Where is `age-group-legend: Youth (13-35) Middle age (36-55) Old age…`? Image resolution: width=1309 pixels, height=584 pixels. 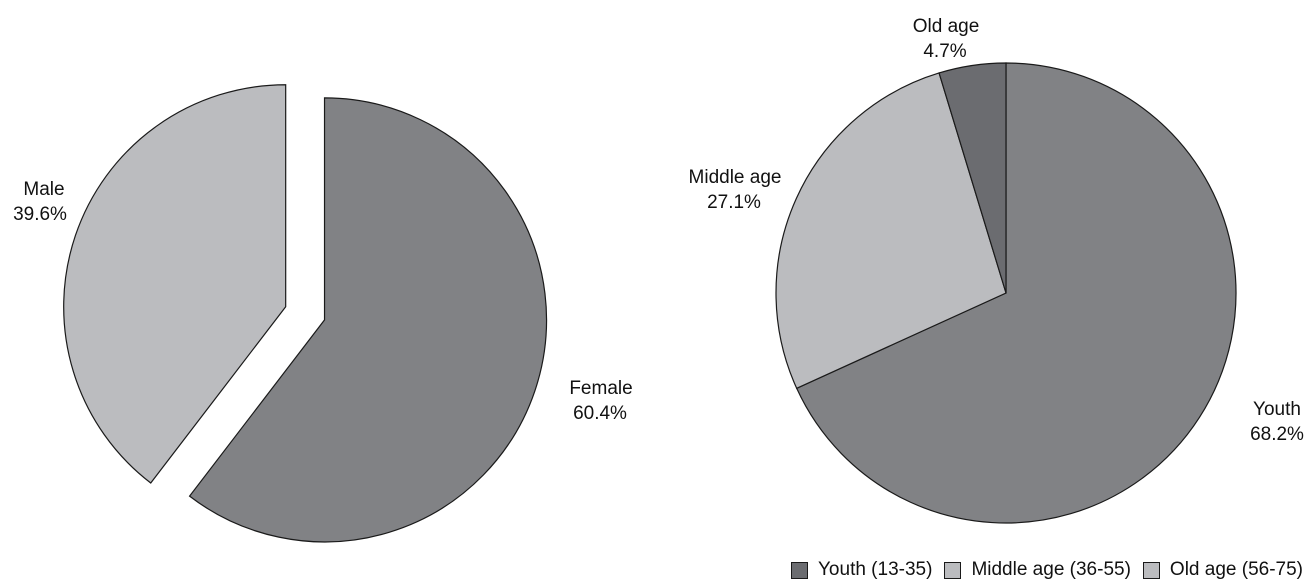 age-group-legend: Youth (13-35) Middle age (36-55) Old age… is located at coordinates (1041, 570).